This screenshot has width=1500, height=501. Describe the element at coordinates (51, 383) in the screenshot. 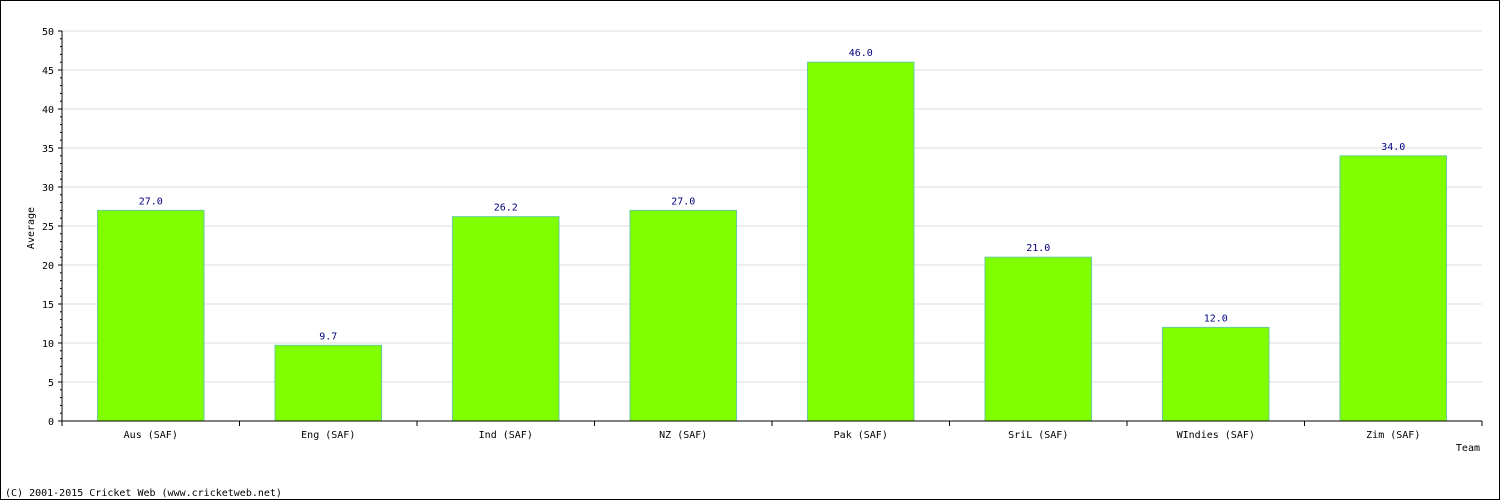

I see `y-tick-label: 5` at that location.